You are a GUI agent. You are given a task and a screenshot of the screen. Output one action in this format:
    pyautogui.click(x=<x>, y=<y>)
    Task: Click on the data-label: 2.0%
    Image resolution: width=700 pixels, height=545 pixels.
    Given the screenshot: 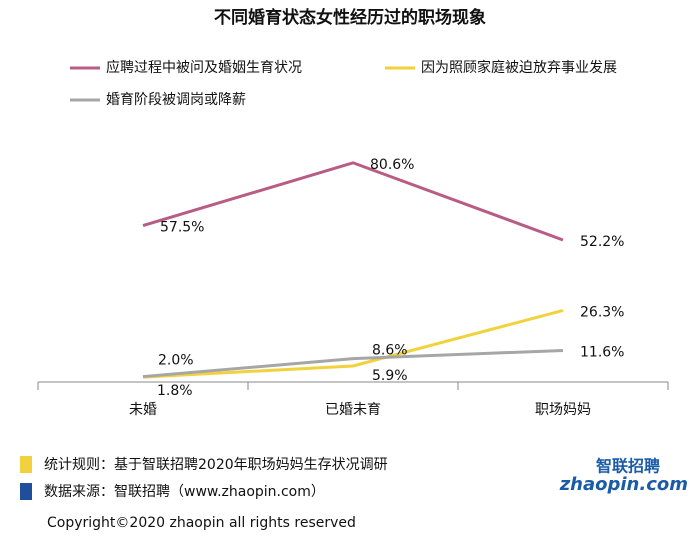 What is the action you would take?
    pyautogui.click(x=176, y=361)
    